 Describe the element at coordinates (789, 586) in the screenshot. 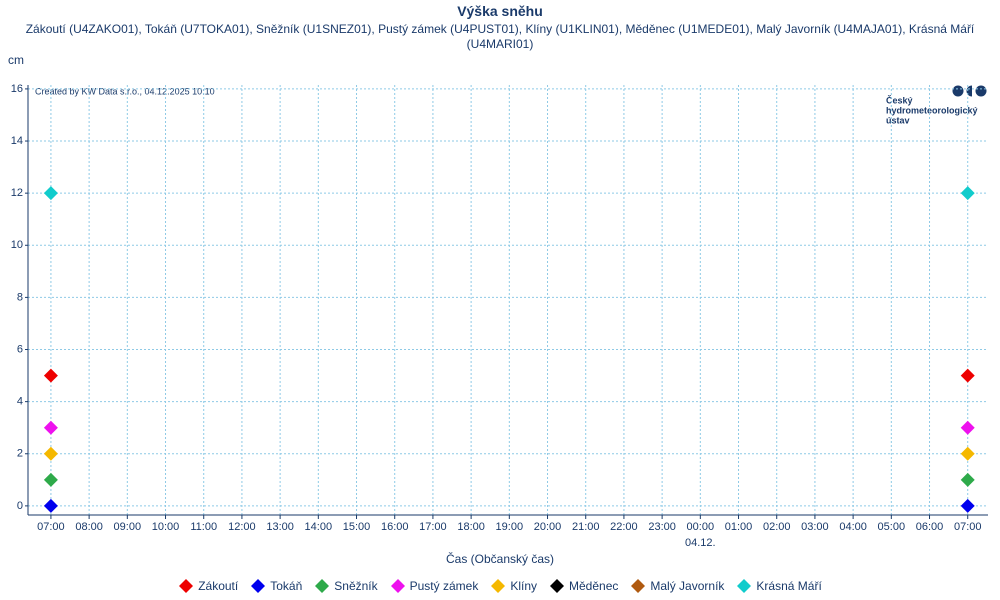

I see `legend-label: Krásná Máří` at that location.